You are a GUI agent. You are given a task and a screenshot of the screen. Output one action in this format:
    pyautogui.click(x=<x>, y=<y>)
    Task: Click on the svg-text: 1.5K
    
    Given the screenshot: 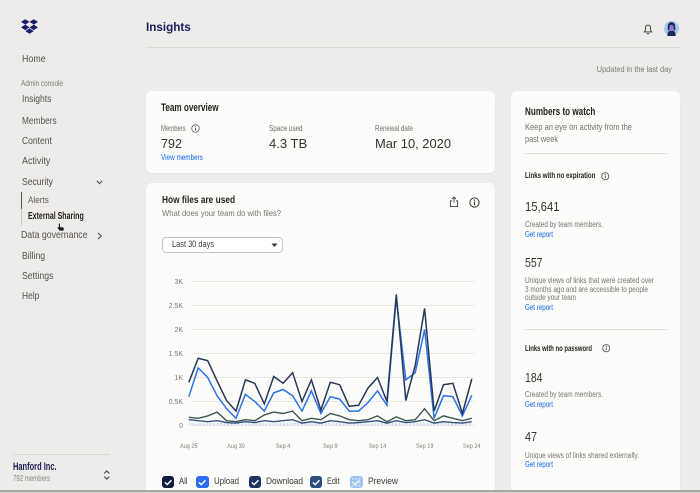 What is the action you would take?
    pyautogui.click(x=176, y=354)
    